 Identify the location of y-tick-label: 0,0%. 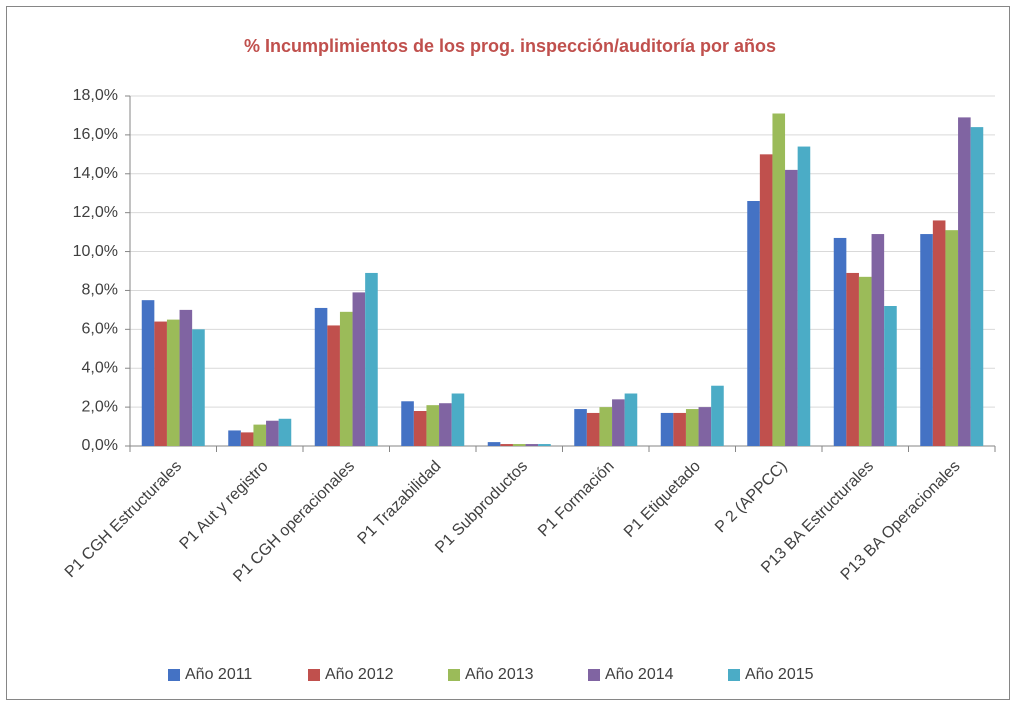
(100, 445).